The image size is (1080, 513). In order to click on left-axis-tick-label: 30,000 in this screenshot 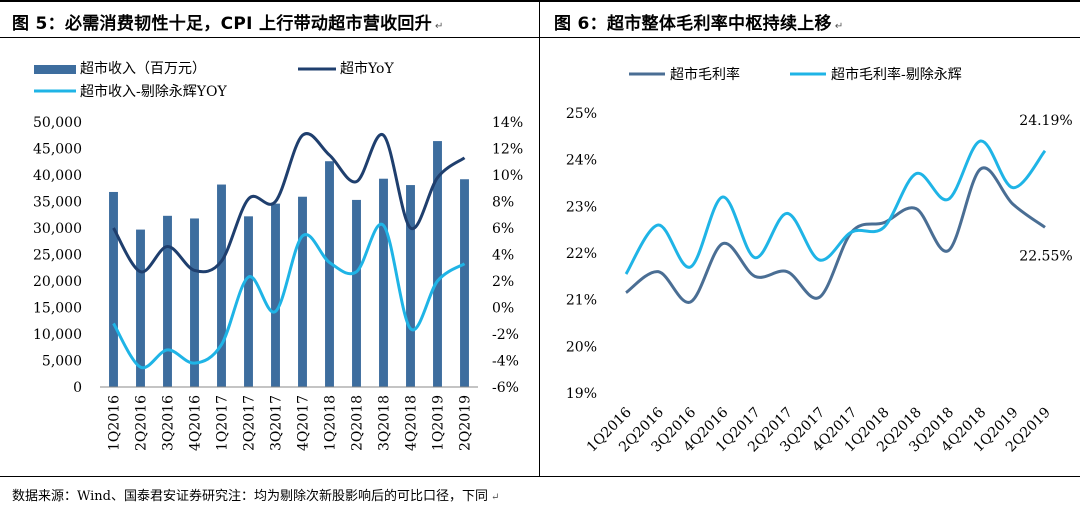, I will do `click(57, 229)`.